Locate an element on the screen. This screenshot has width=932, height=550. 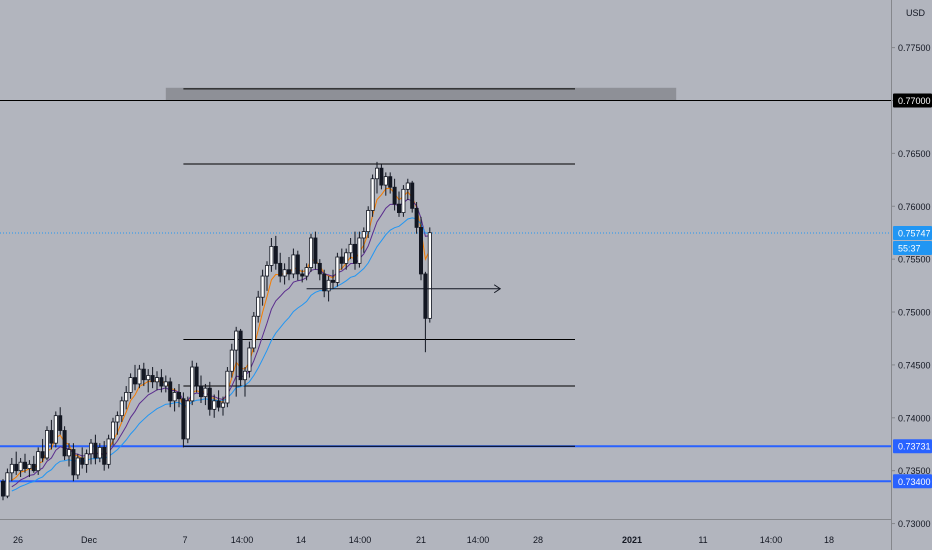
price-badges: 0.77000 0.75747 55:37 0.73731 0.73400 is located at coordinates (912, 291).